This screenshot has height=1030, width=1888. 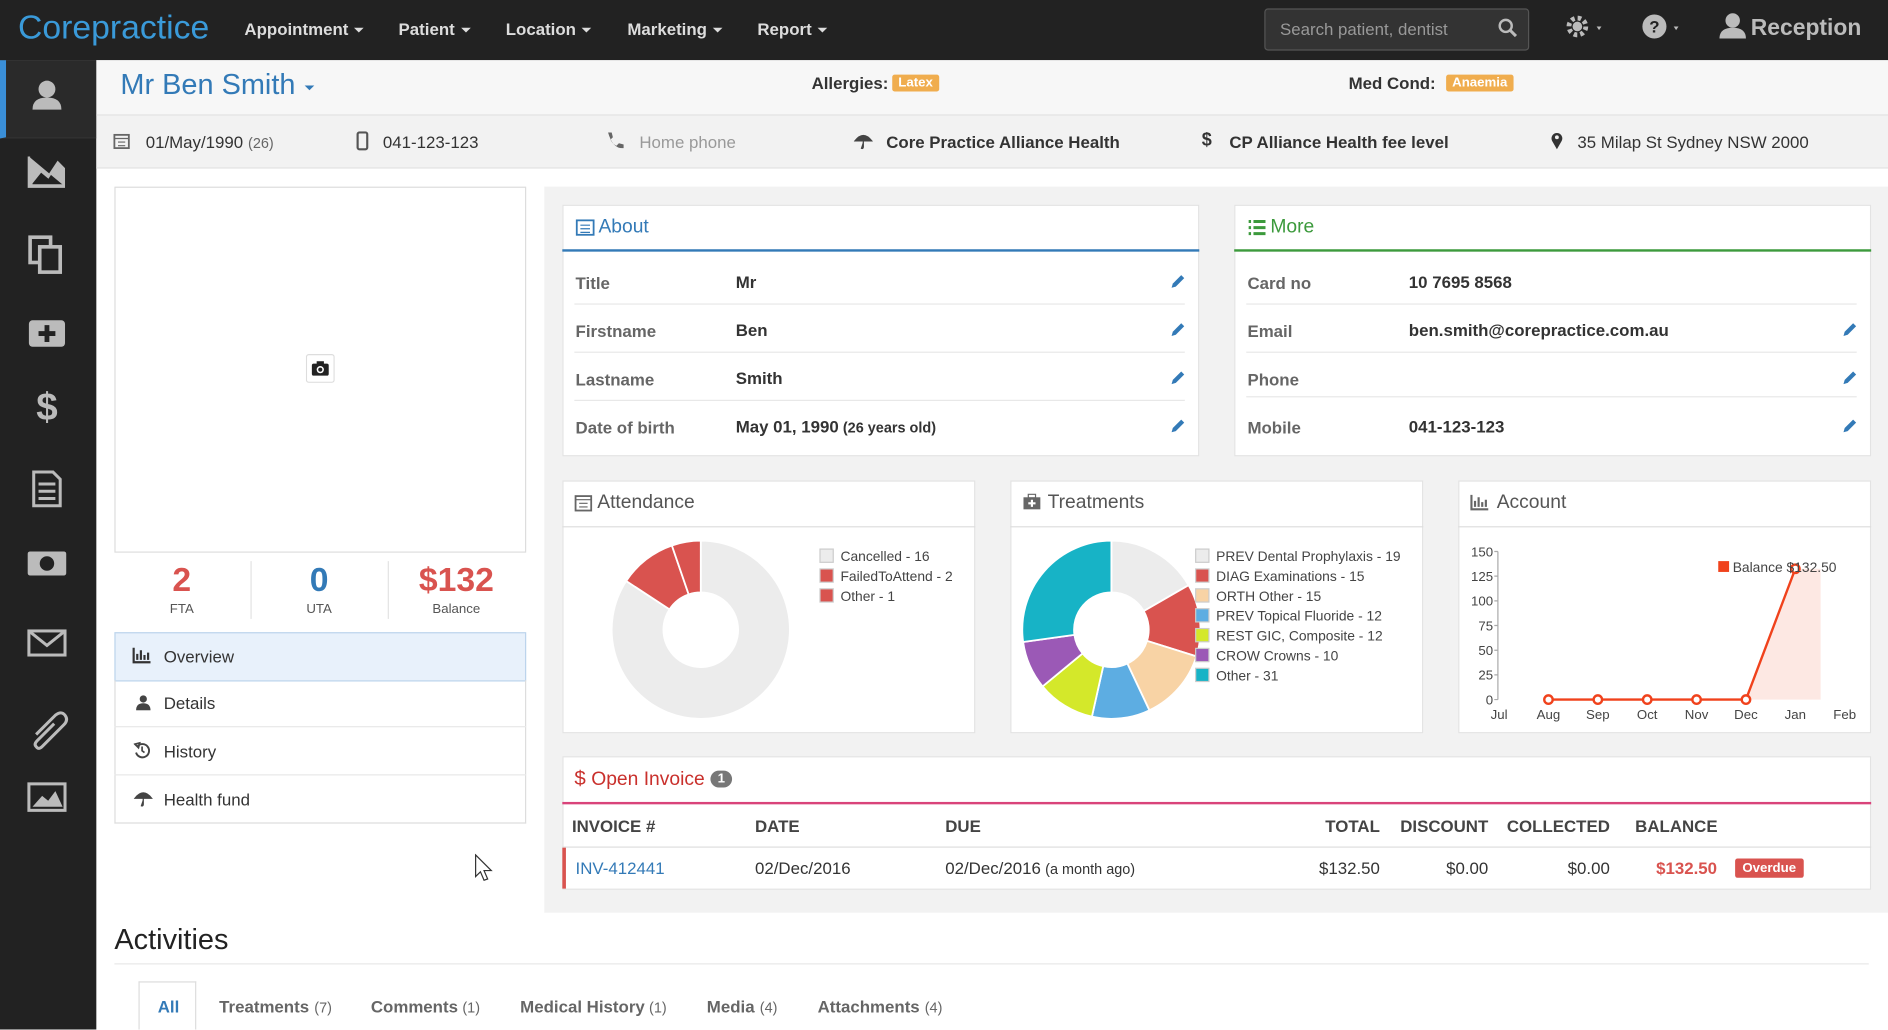 What do you see at coordinates (582, 1006) in the screenshot?
I see `tab: Medical History` at bounding box center [582, 1006].